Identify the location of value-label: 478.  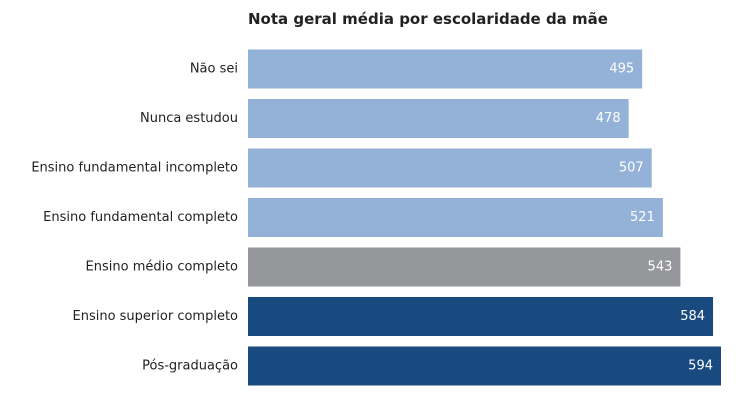
(608, 118).